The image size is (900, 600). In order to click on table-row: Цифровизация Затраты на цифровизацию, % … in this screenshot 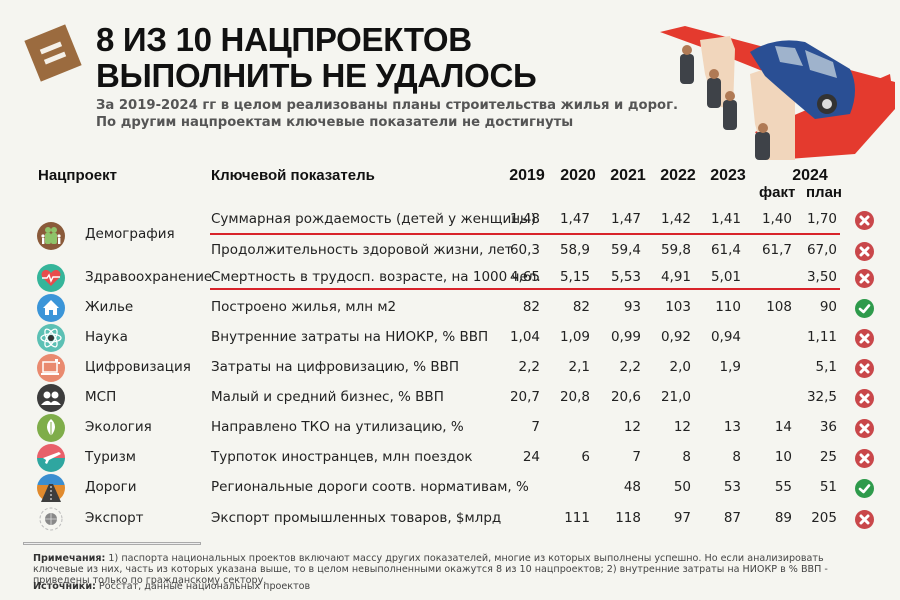, I will do `click(450, 368)`.